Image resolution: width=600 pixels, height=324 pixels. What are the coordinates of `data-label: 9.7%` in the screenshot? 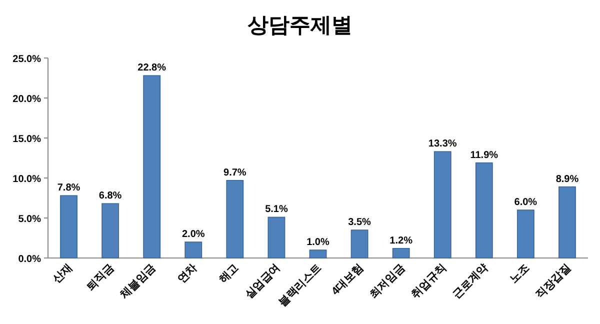 It's located at (235, 172).